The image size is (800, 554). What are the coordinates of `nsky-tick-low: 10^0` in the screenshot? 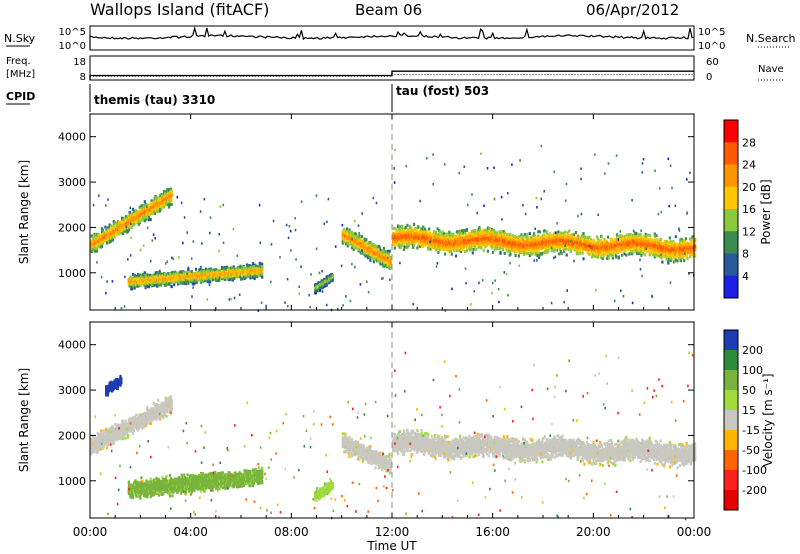 It's located at (72, 46).